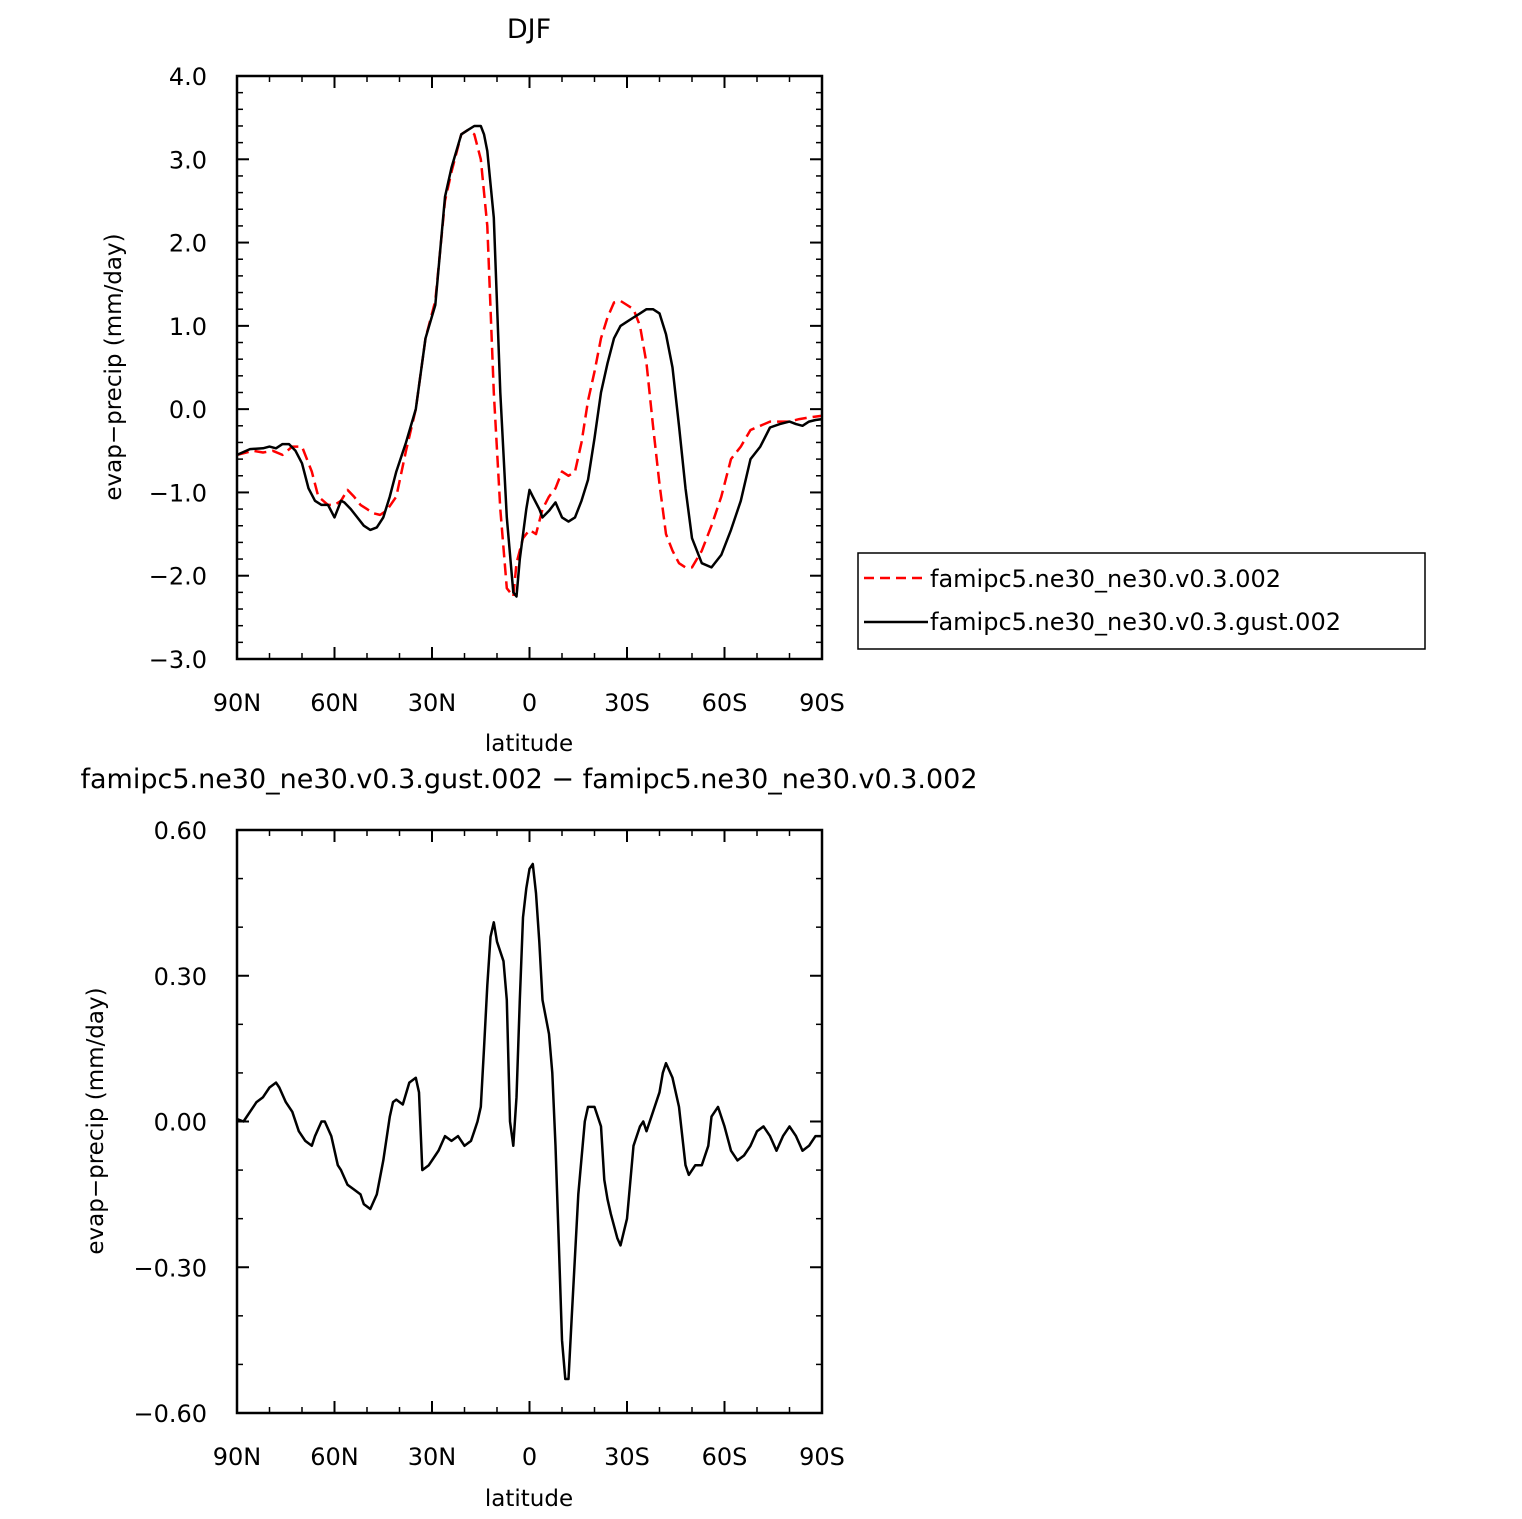  What do you see at coordinates (178, 493) in the screenshot?
I see `top-y-tick-label: −1.0` at bounding box center [178, 493].